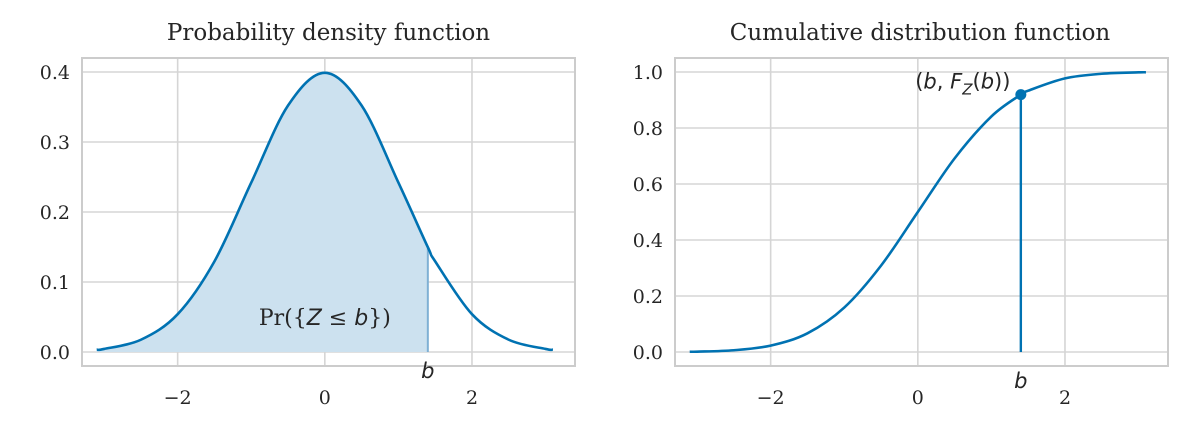 The height and width of the screenshot is (431, 1186). What do you see at coordinates (962, 84) in the screenshot?
I see `cdf-point-label: (b, FZ(b))` at bounding box center [962, 84].